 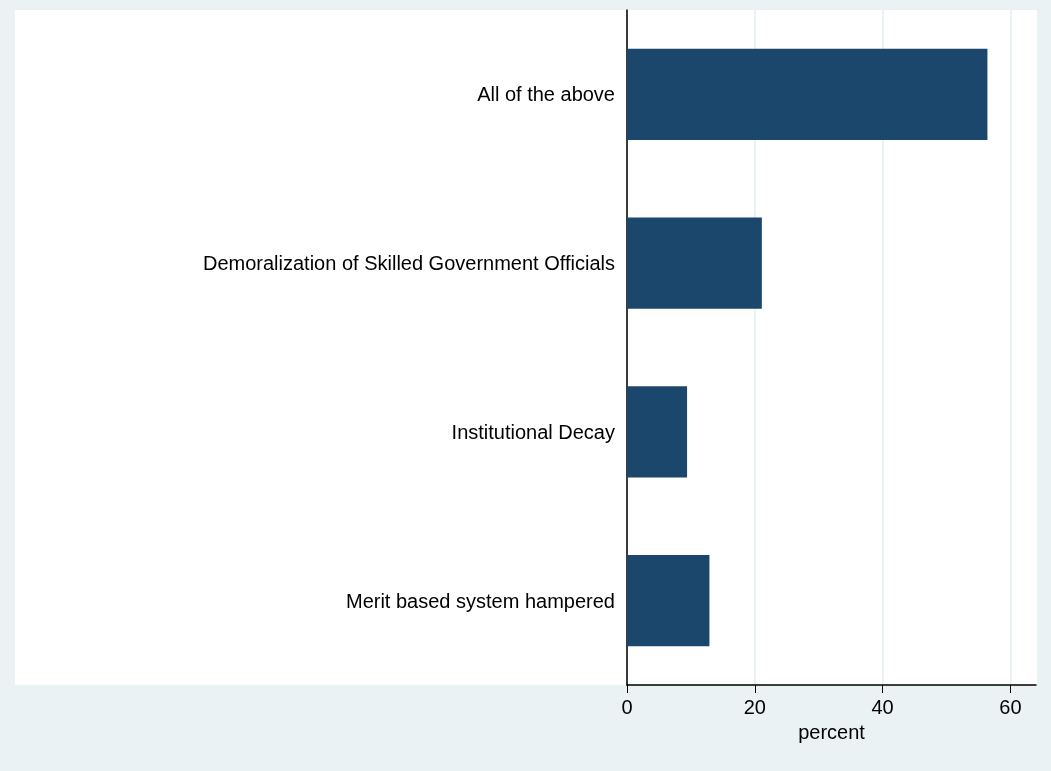 I want to click on y-tick-label: Merit based system hampered, so click(x=480, y=600).